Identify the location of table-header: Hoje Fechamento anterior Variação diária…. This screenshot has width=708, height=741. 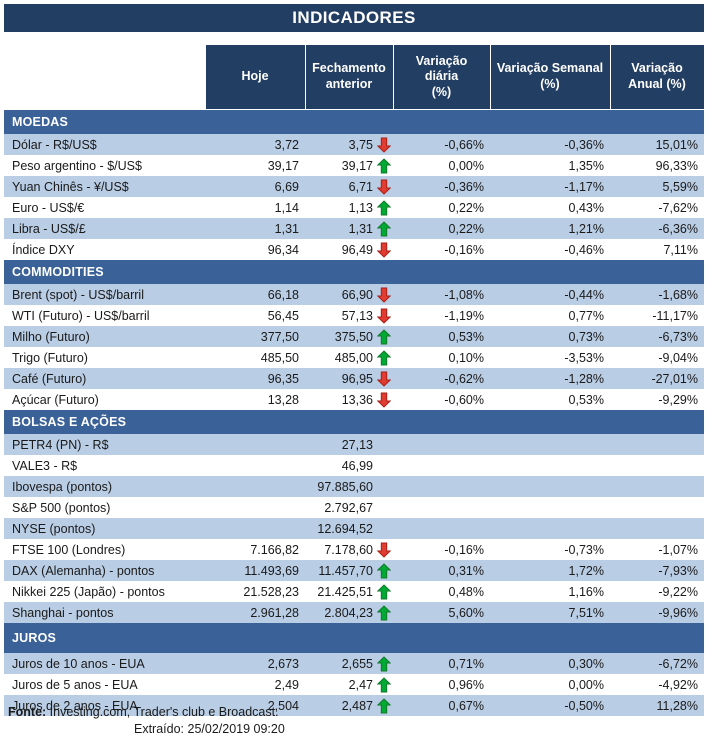
(354, 77).